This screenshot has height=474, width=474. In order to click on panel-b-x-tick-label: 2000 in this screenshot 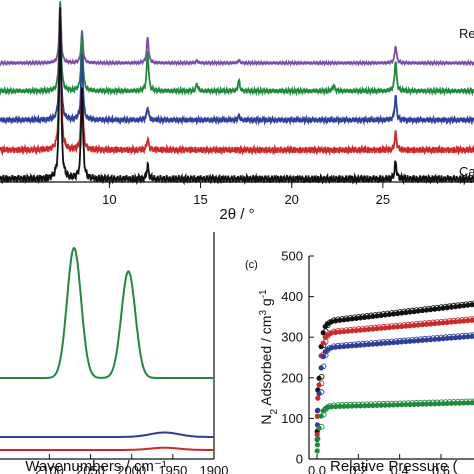, I will do `click(131, 468)`.